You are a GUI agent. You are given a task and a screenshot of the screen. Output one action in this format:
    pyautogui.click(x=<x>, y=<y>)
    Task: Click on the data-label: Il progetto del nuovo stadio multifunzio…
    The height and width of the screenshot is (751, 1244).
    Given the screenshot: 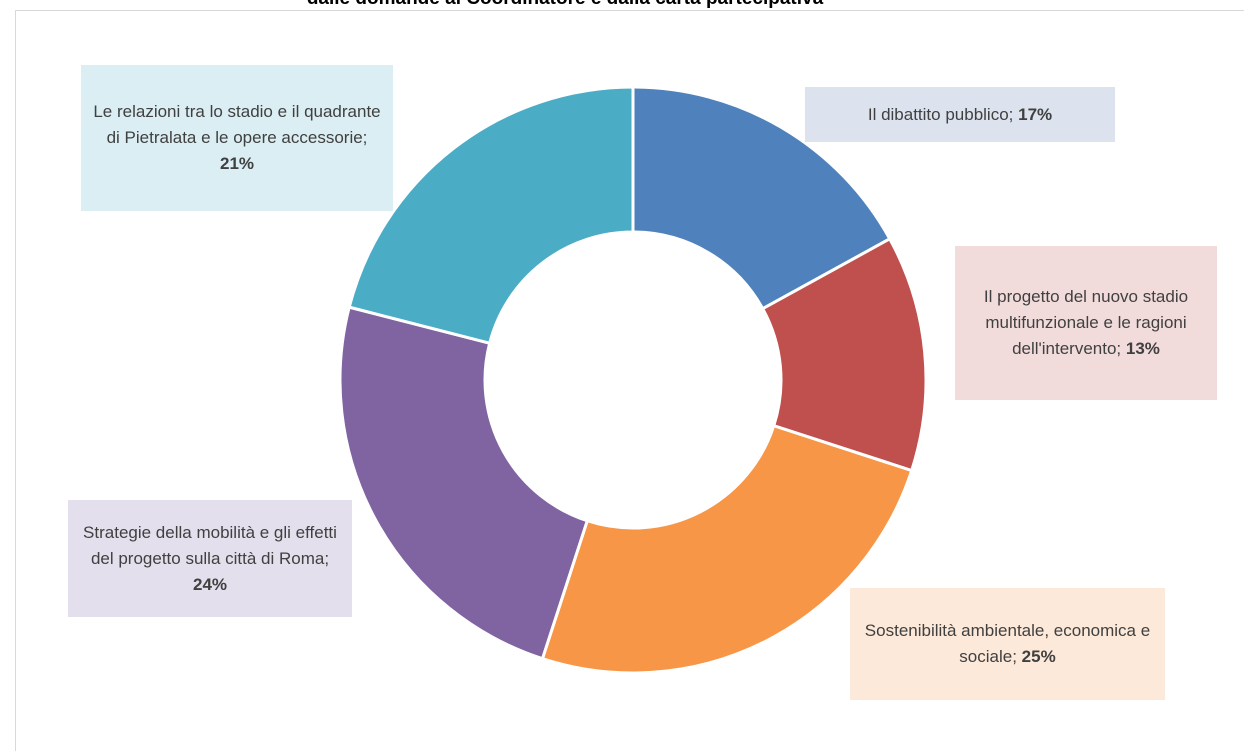 What is the action you would take?
    pyautogui.click(x=1086, y=323)
    